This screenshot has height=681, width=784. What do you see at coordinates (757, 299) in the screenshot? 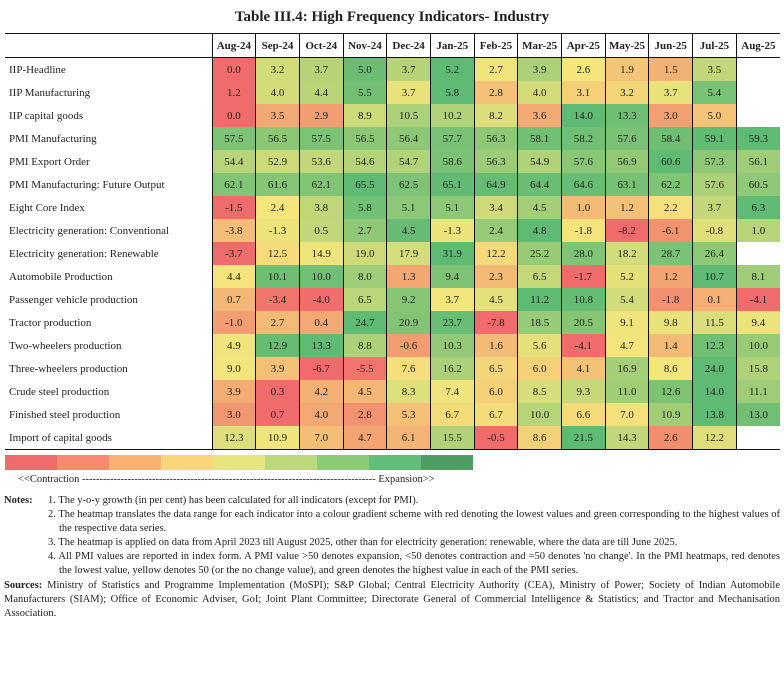
I see `value-cell: -4.1` at bounding box center [757, 299].